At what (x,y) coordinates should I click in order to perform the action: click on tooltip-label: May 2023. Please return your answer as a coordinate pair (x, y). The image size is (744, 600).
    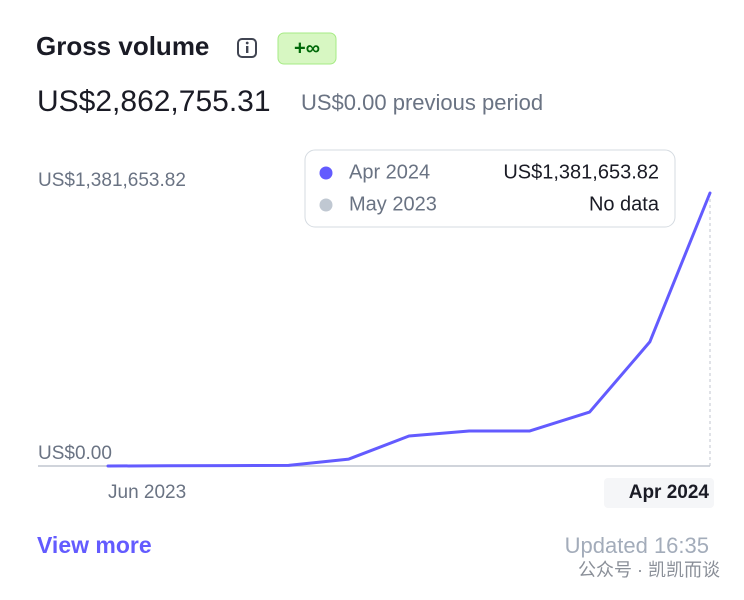
    Looking at the image, I should click on (393, 204).